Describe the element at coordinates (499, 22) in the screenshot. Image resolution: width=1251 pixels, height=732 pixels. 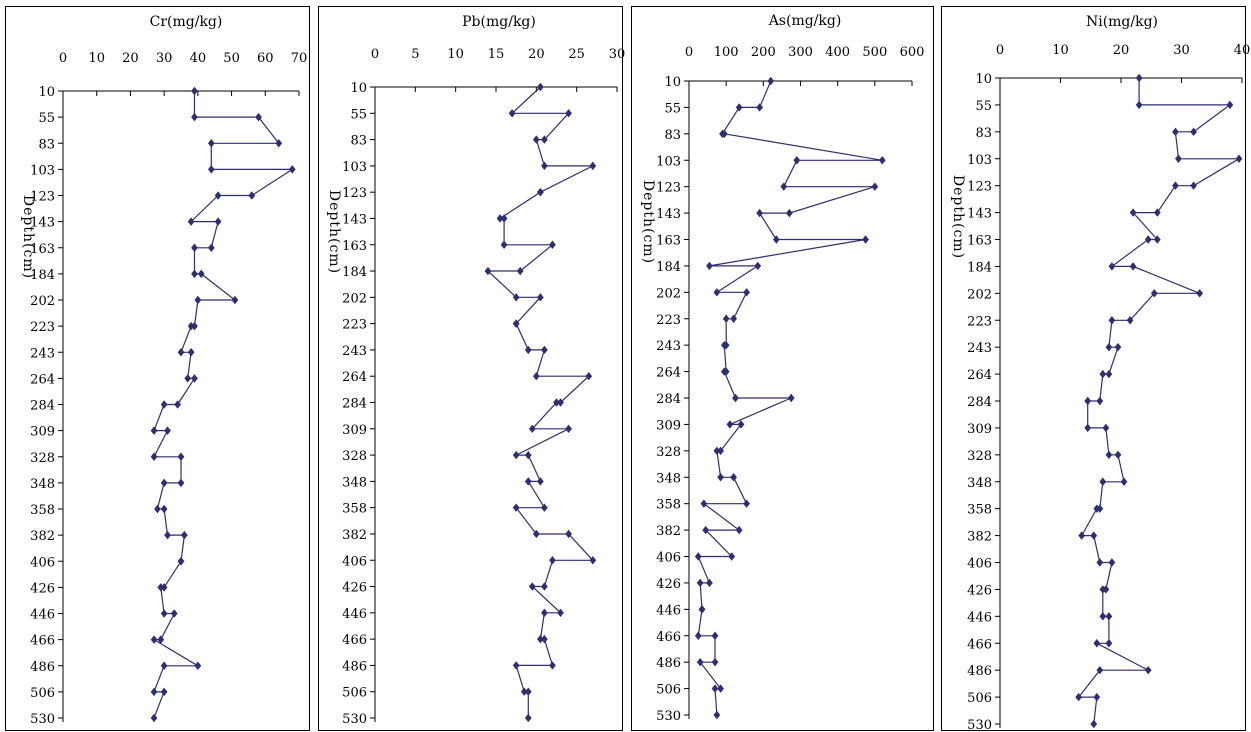
I see `pb-chart-title: Pb(mg/kg)` at that location.